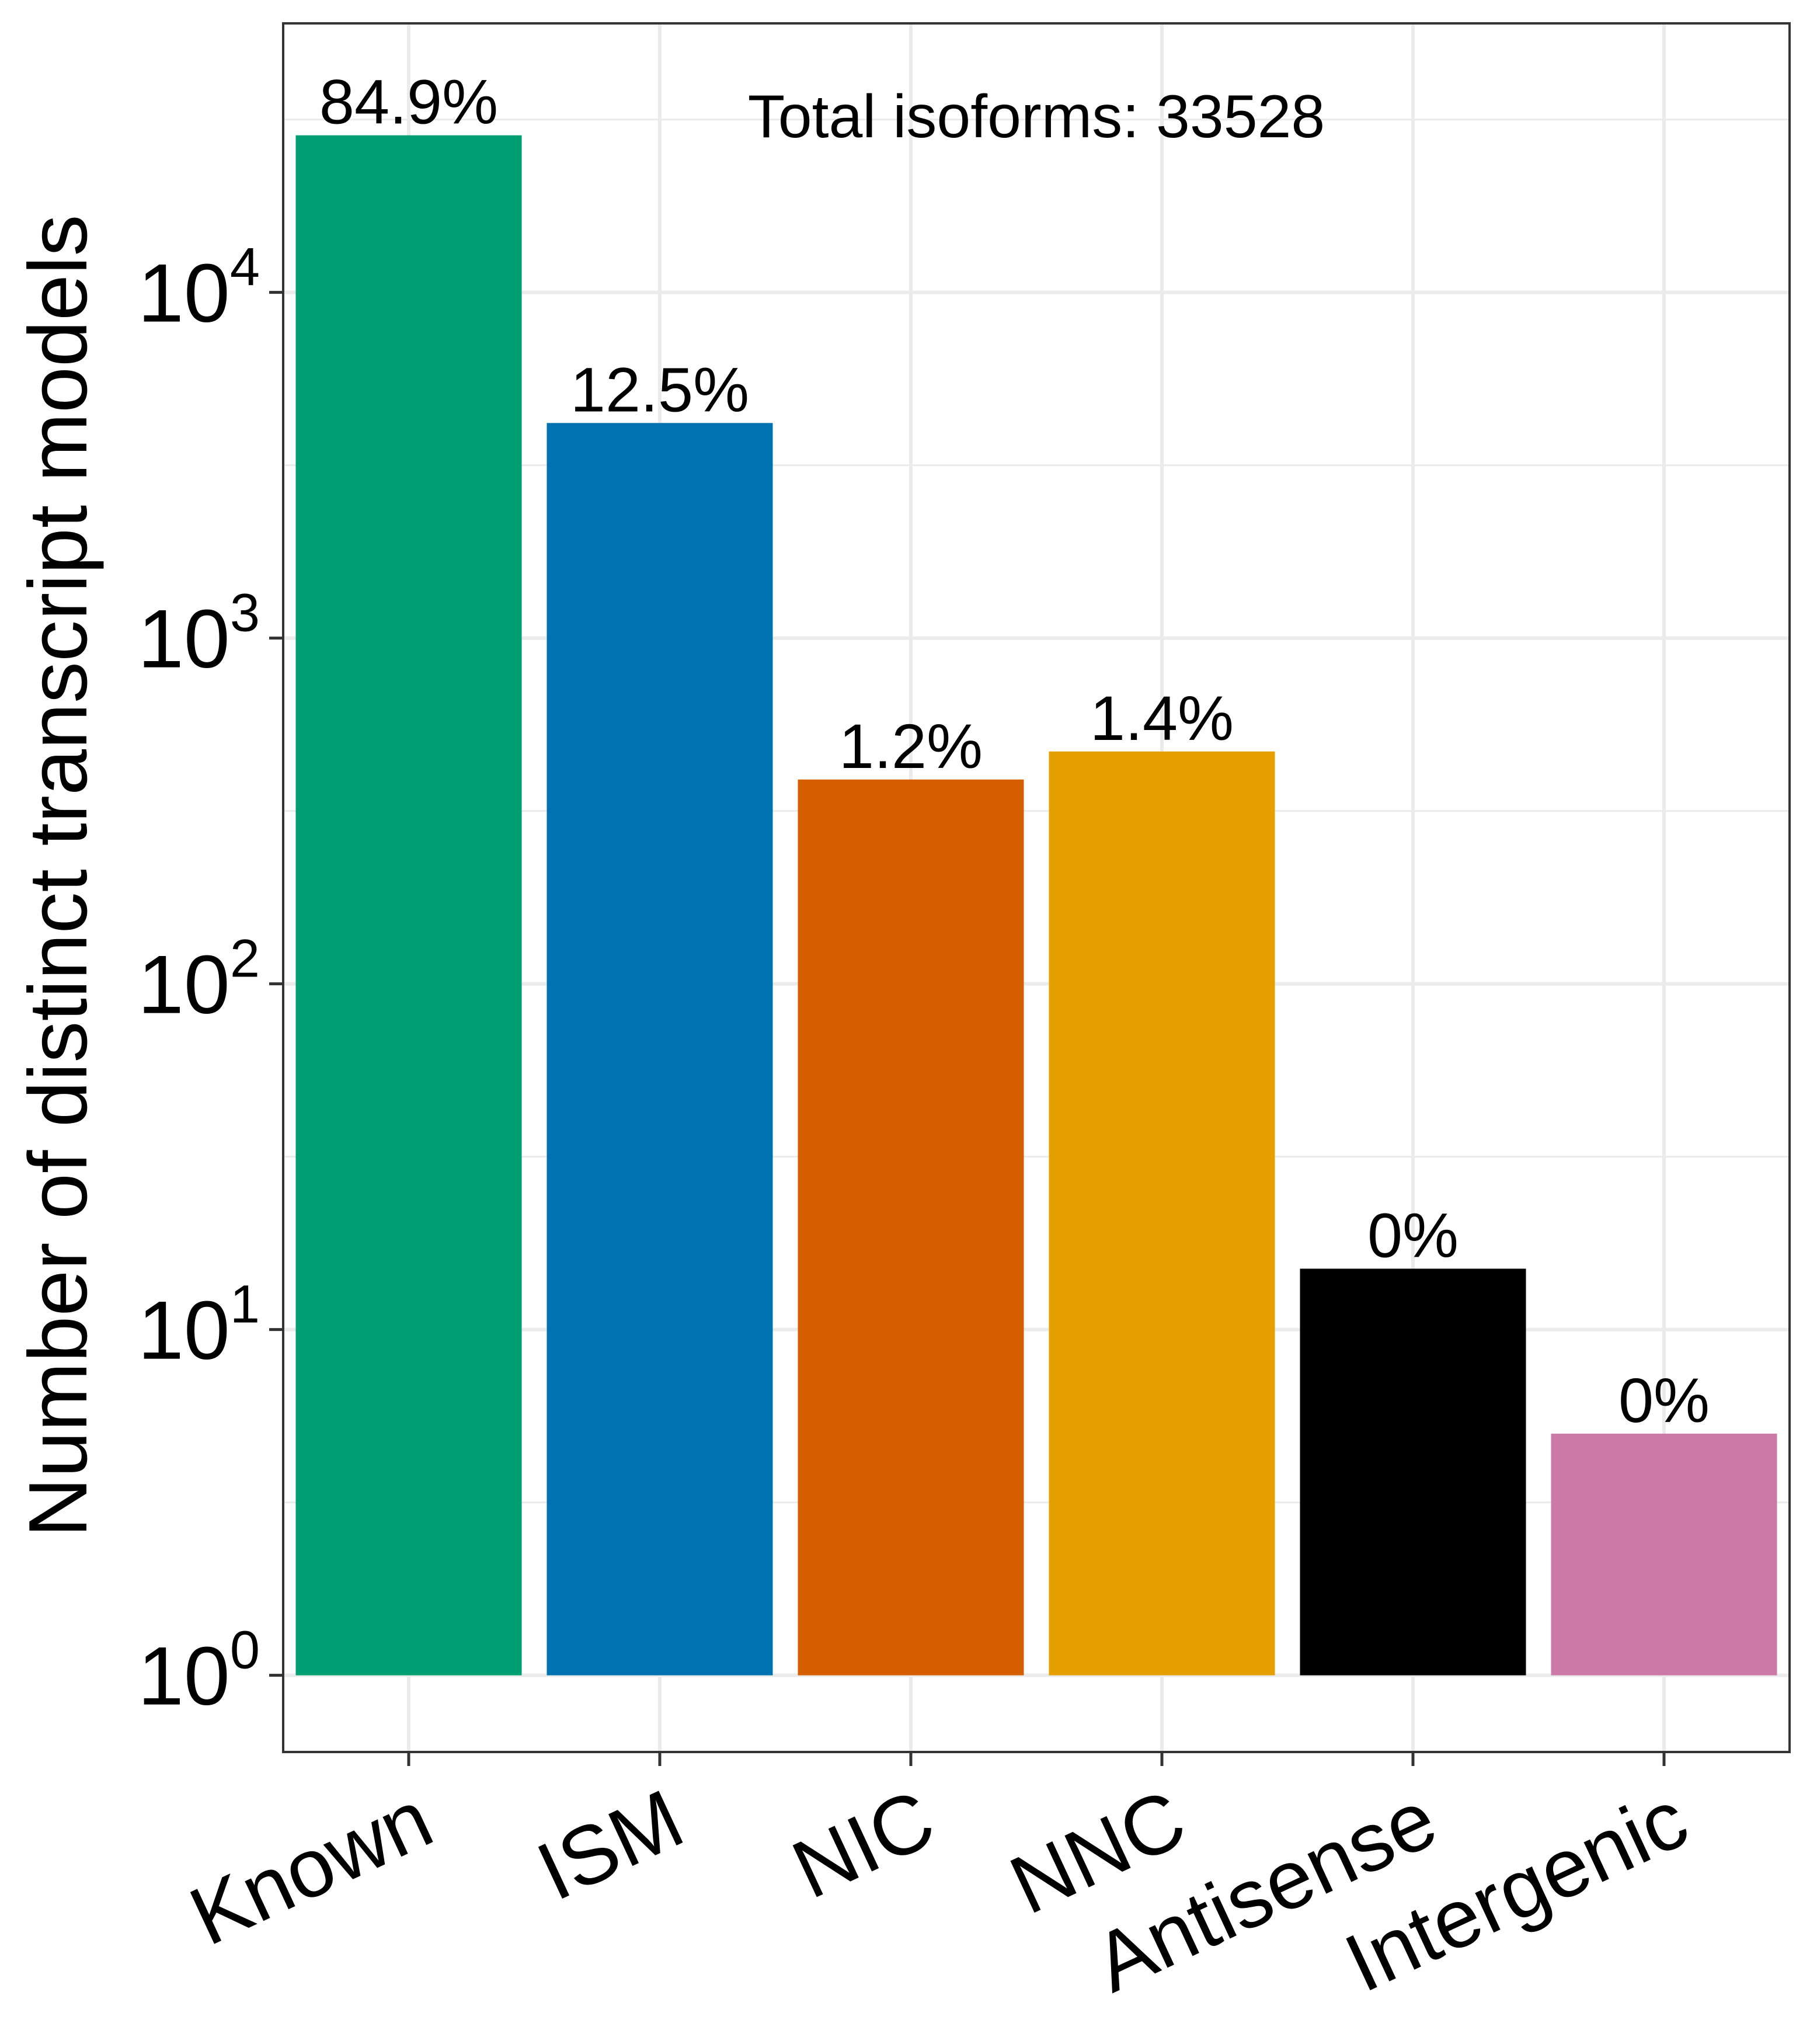 The image size is (1810, 2044). Describe the element at coordinates (408, 905) in the screenshot. I see `bar-known` at that location.